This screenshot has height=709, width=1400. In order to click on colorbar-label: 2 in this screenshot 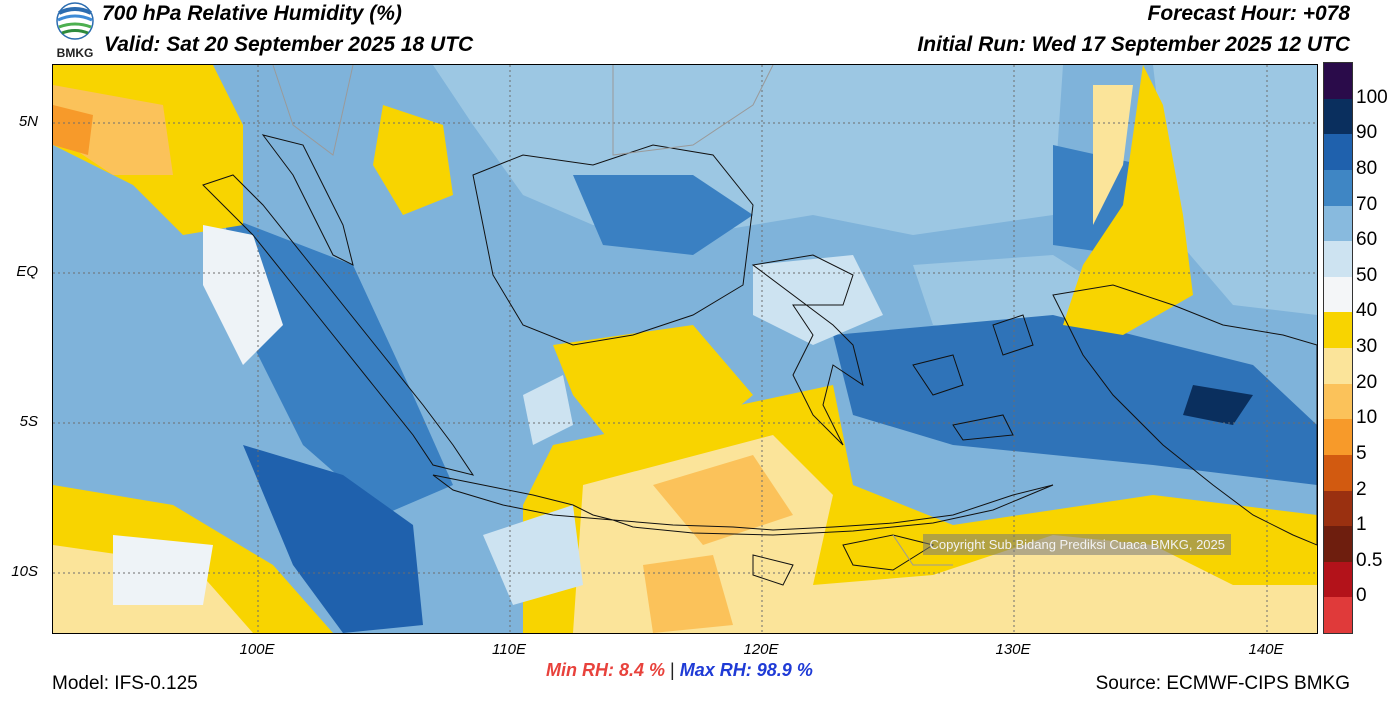, I will do `click(1361, 489)`.